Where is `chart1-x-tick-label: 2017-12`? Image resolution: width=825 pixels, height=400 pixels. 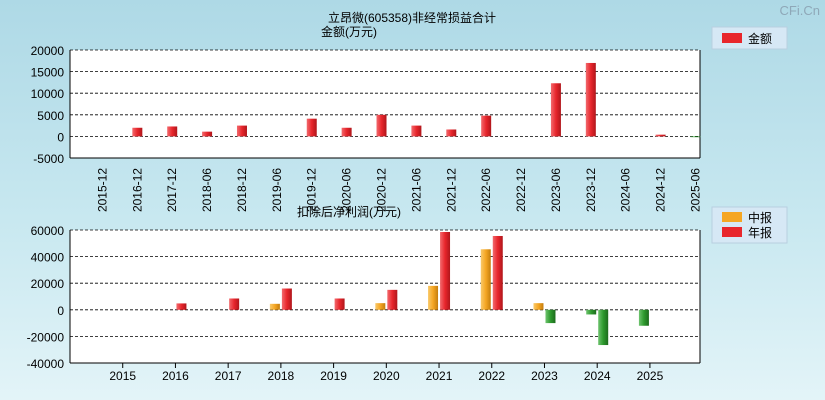 chart1-x-tick-label: 2017-12 is located at coordinates (172, 190).